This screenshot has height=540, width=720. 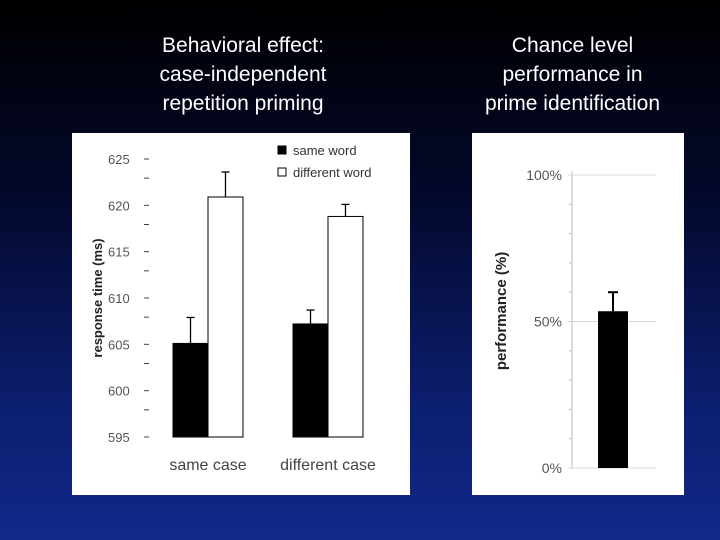 What do you see at coordinates (243, 103) in the screenshot?
I see `left-title-line-3: repetition priming` at bounding box center [243, 103].